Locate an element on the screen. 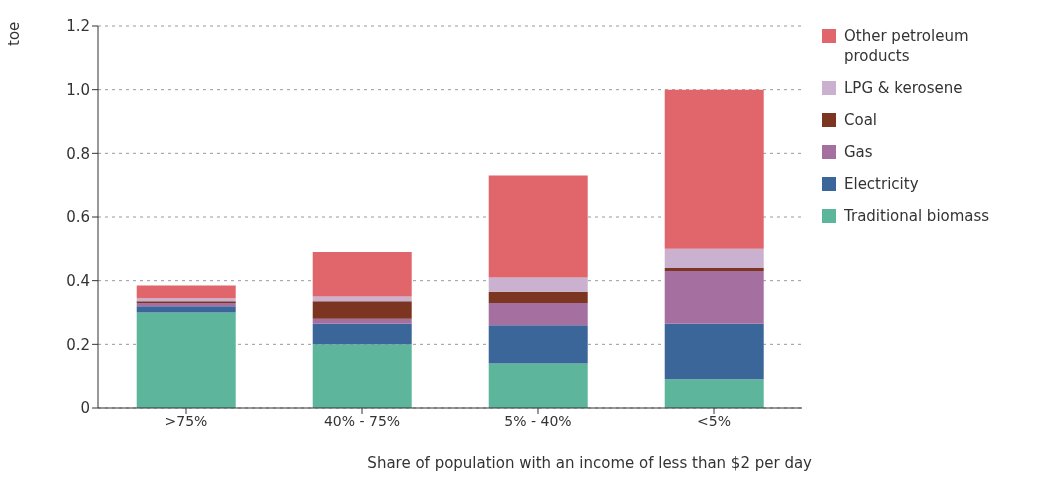 Image resolution: width=1050 pixels, height=495 pixels. y-axis-title: toe is located at coordinates (13, 33).